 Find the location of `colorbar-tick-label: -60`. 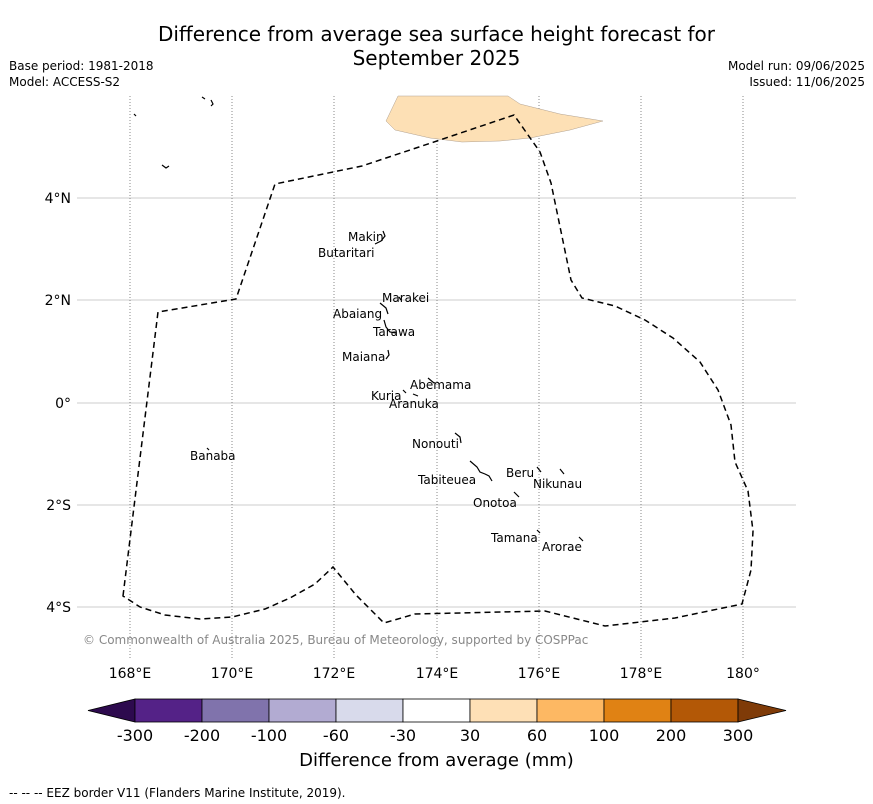

colorbar-tick-label: -60 is located at coordinates (336, 735).